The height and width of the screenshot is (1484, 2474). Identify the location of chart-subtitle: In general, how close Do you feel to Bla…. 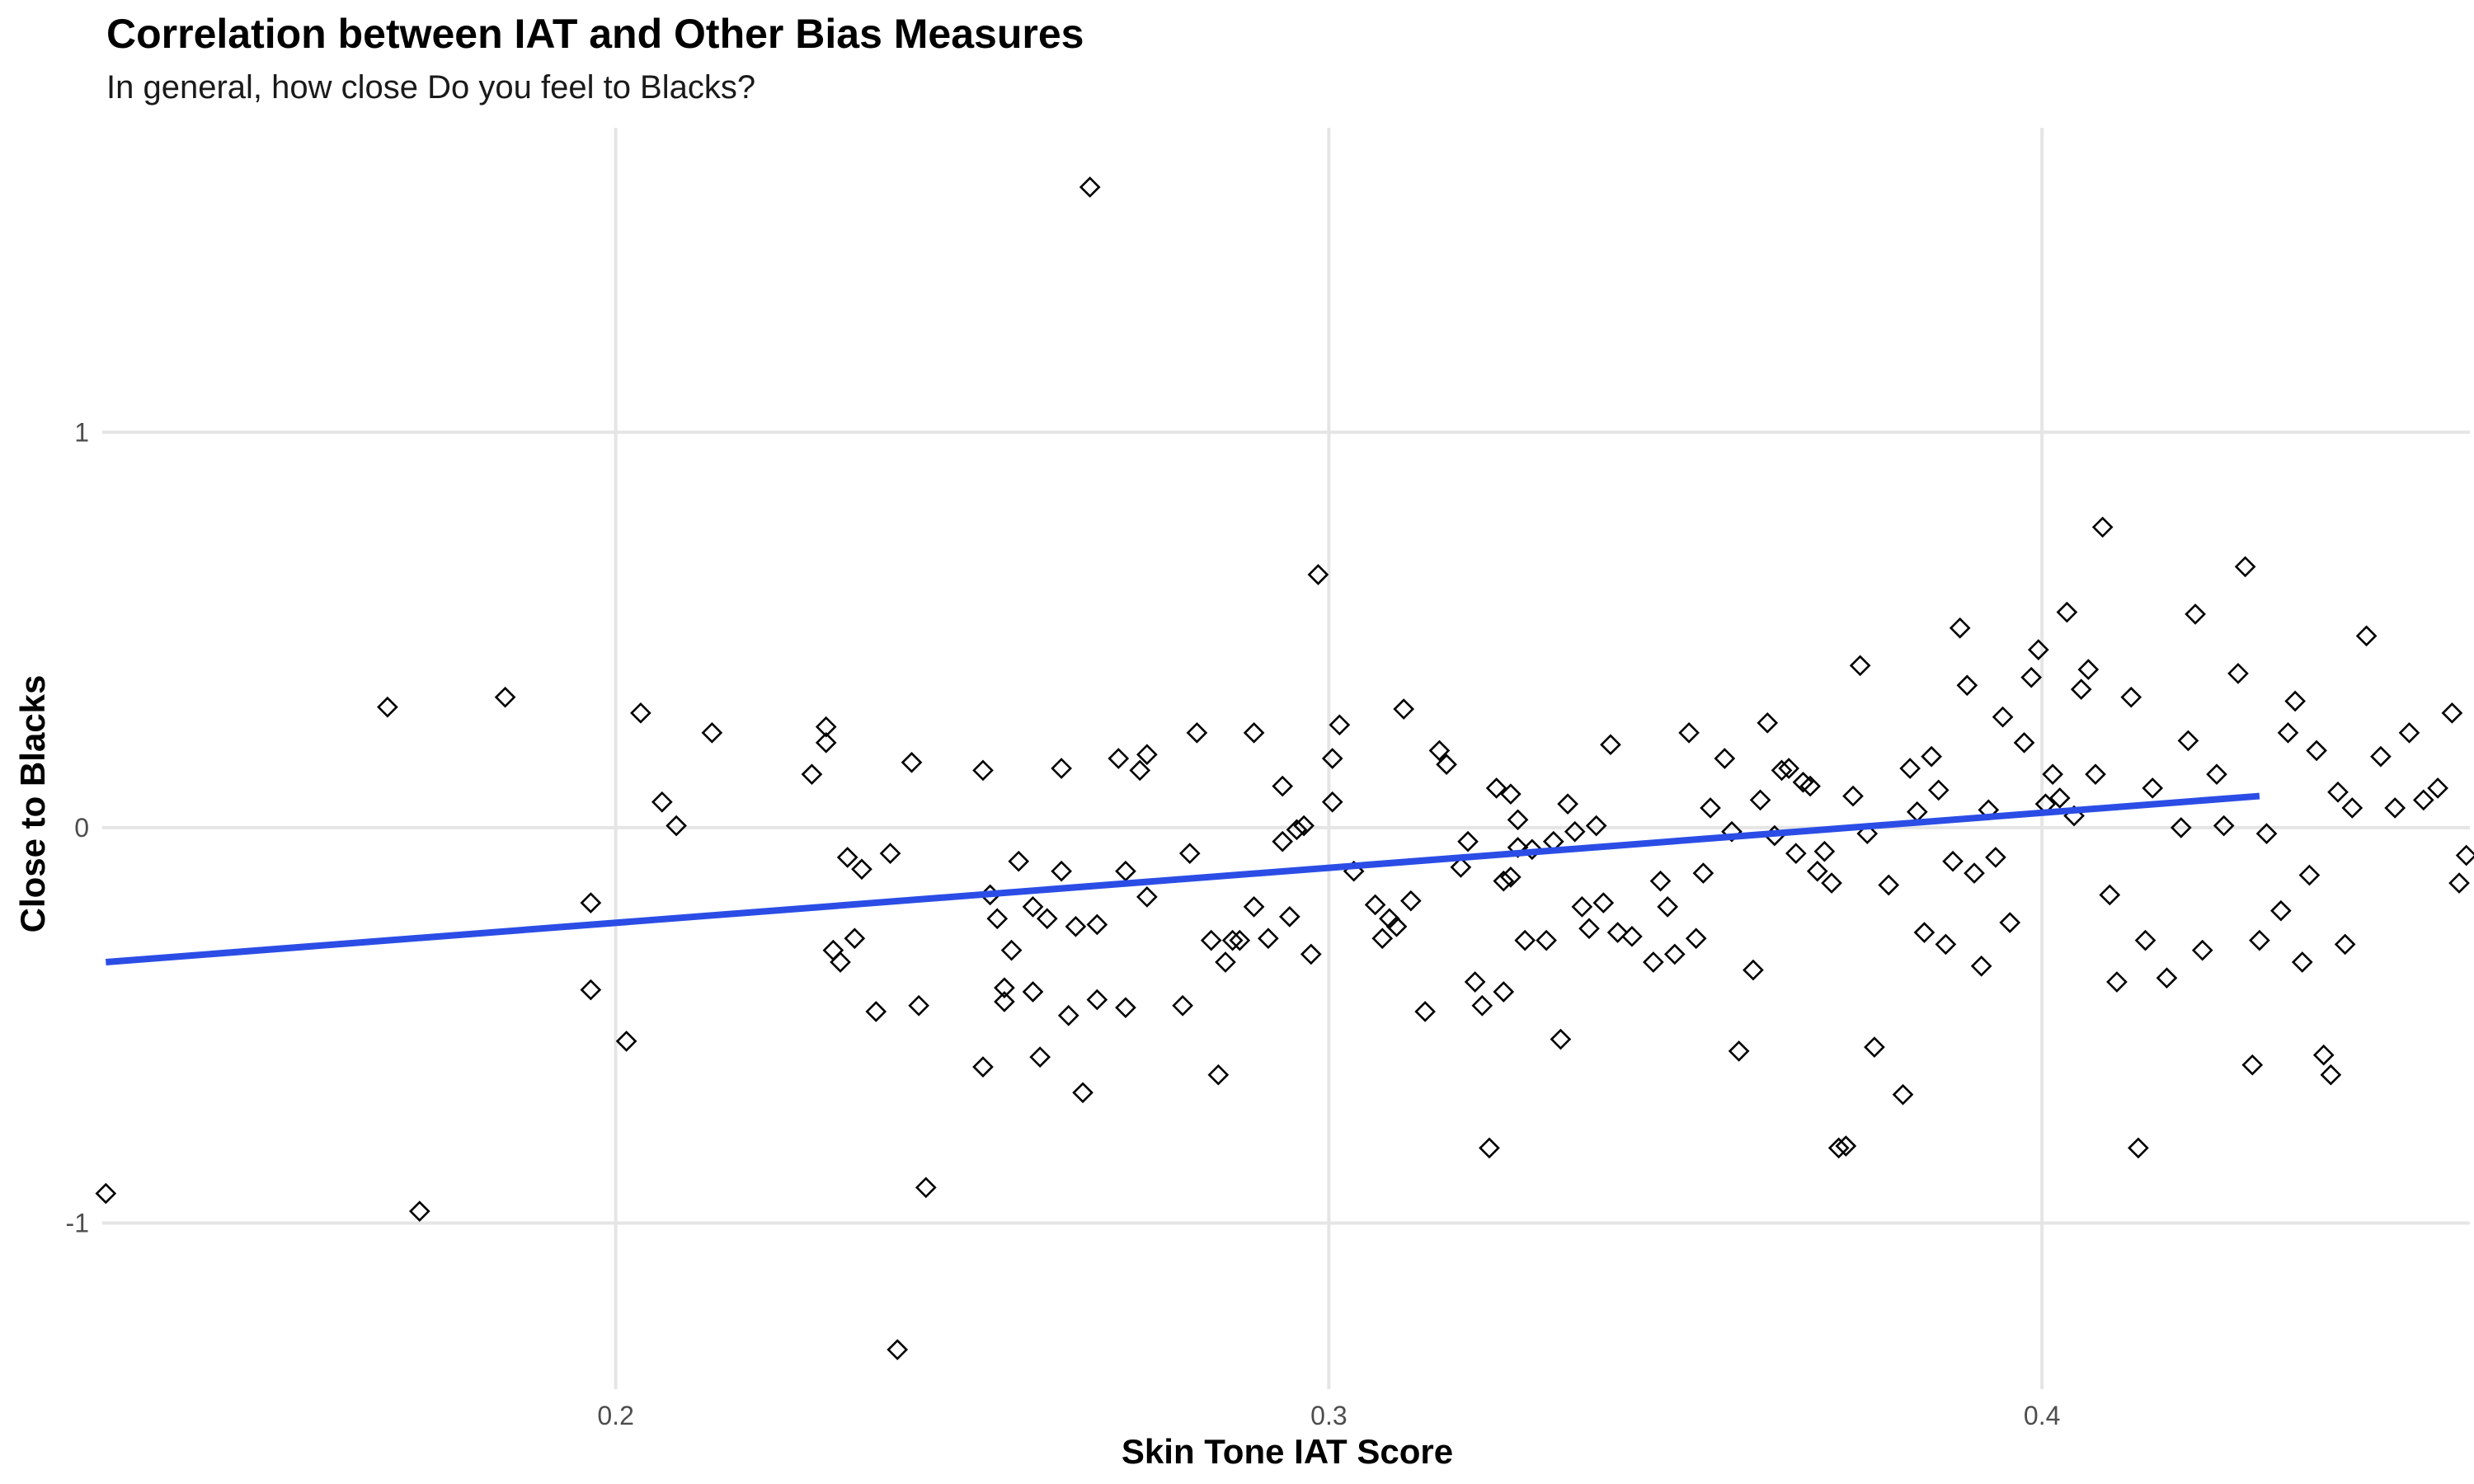
(431, 87).